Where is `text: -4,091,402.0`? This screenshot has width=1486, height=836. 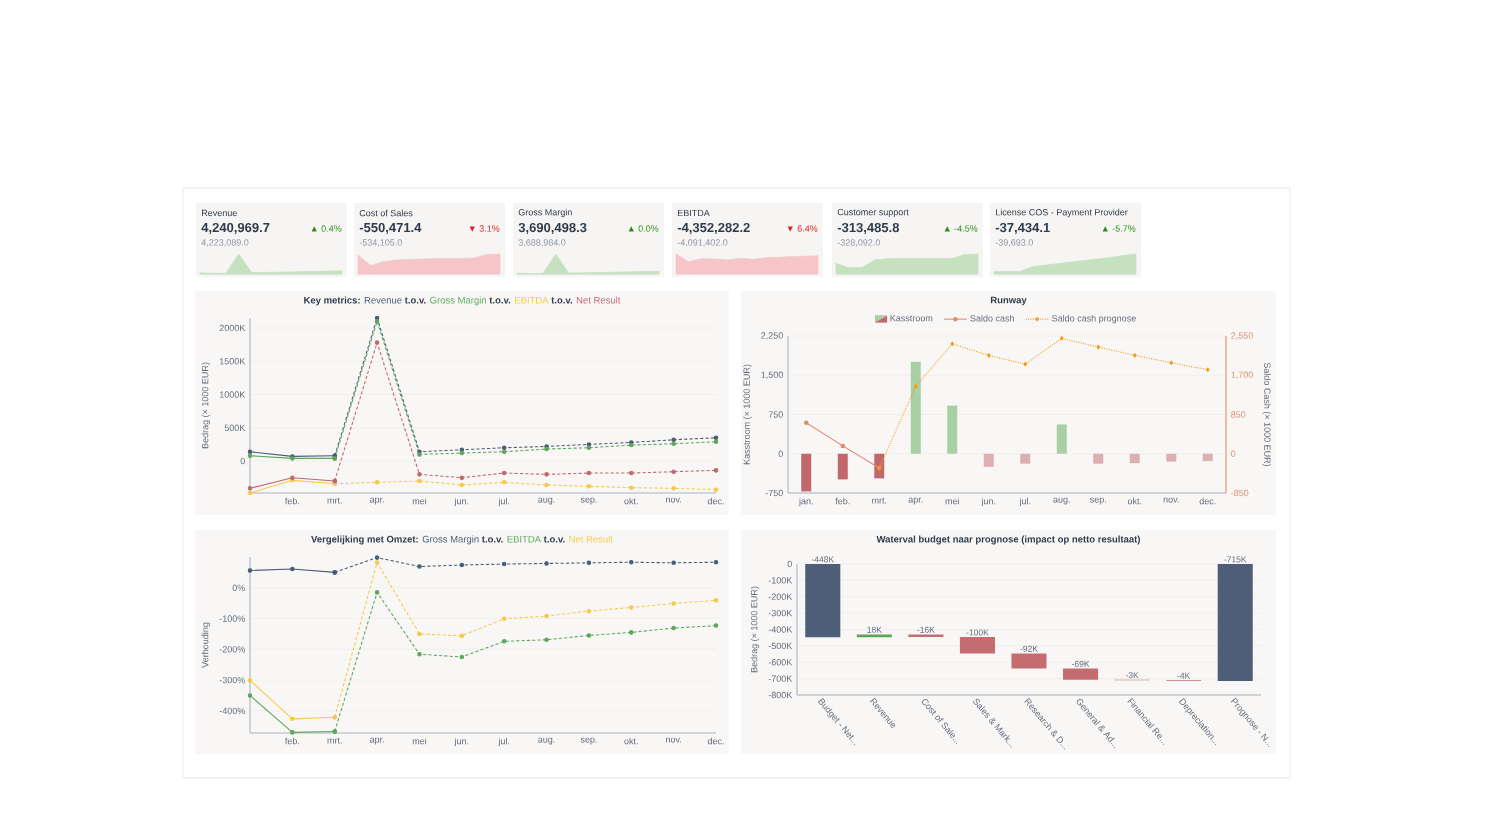 text: -4,091,402.0 is located at coordinates (702, 243).